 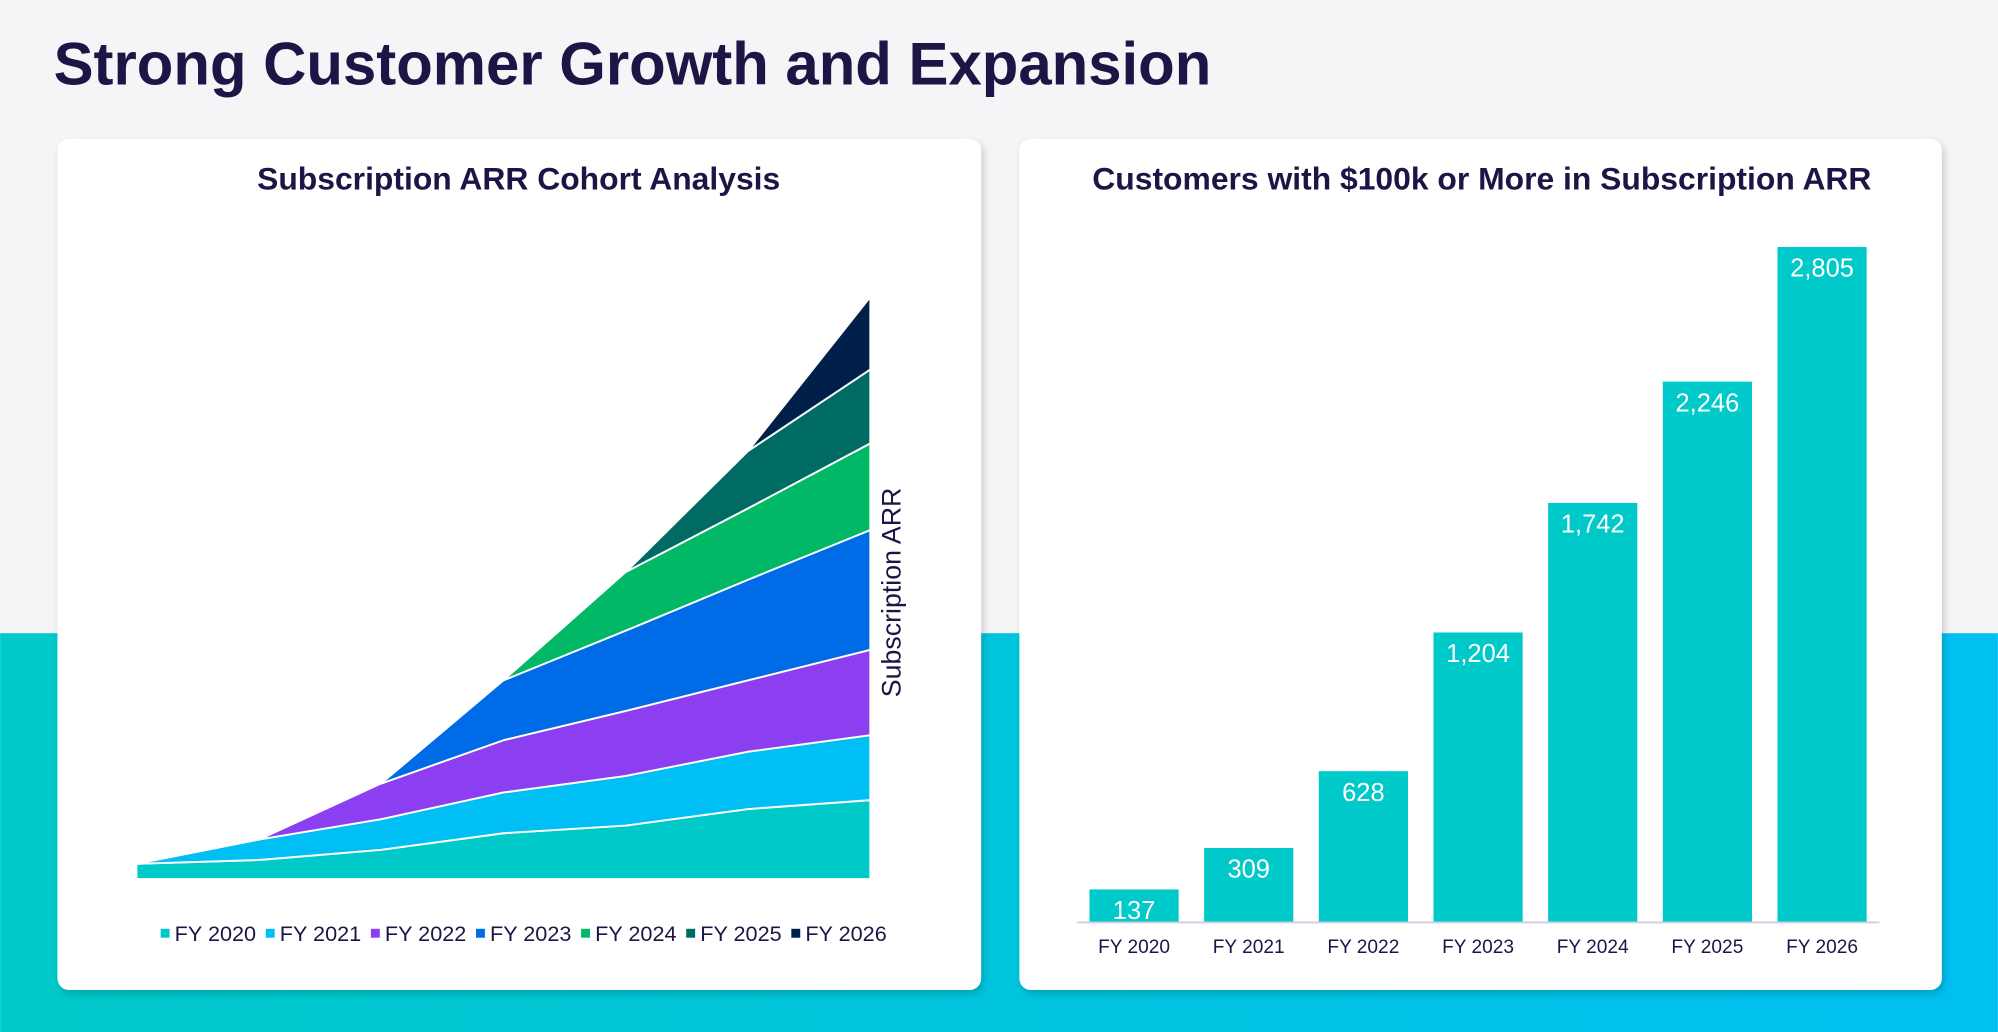 I want to click on legend-label: FY 2023, so click(x=530, y=933).